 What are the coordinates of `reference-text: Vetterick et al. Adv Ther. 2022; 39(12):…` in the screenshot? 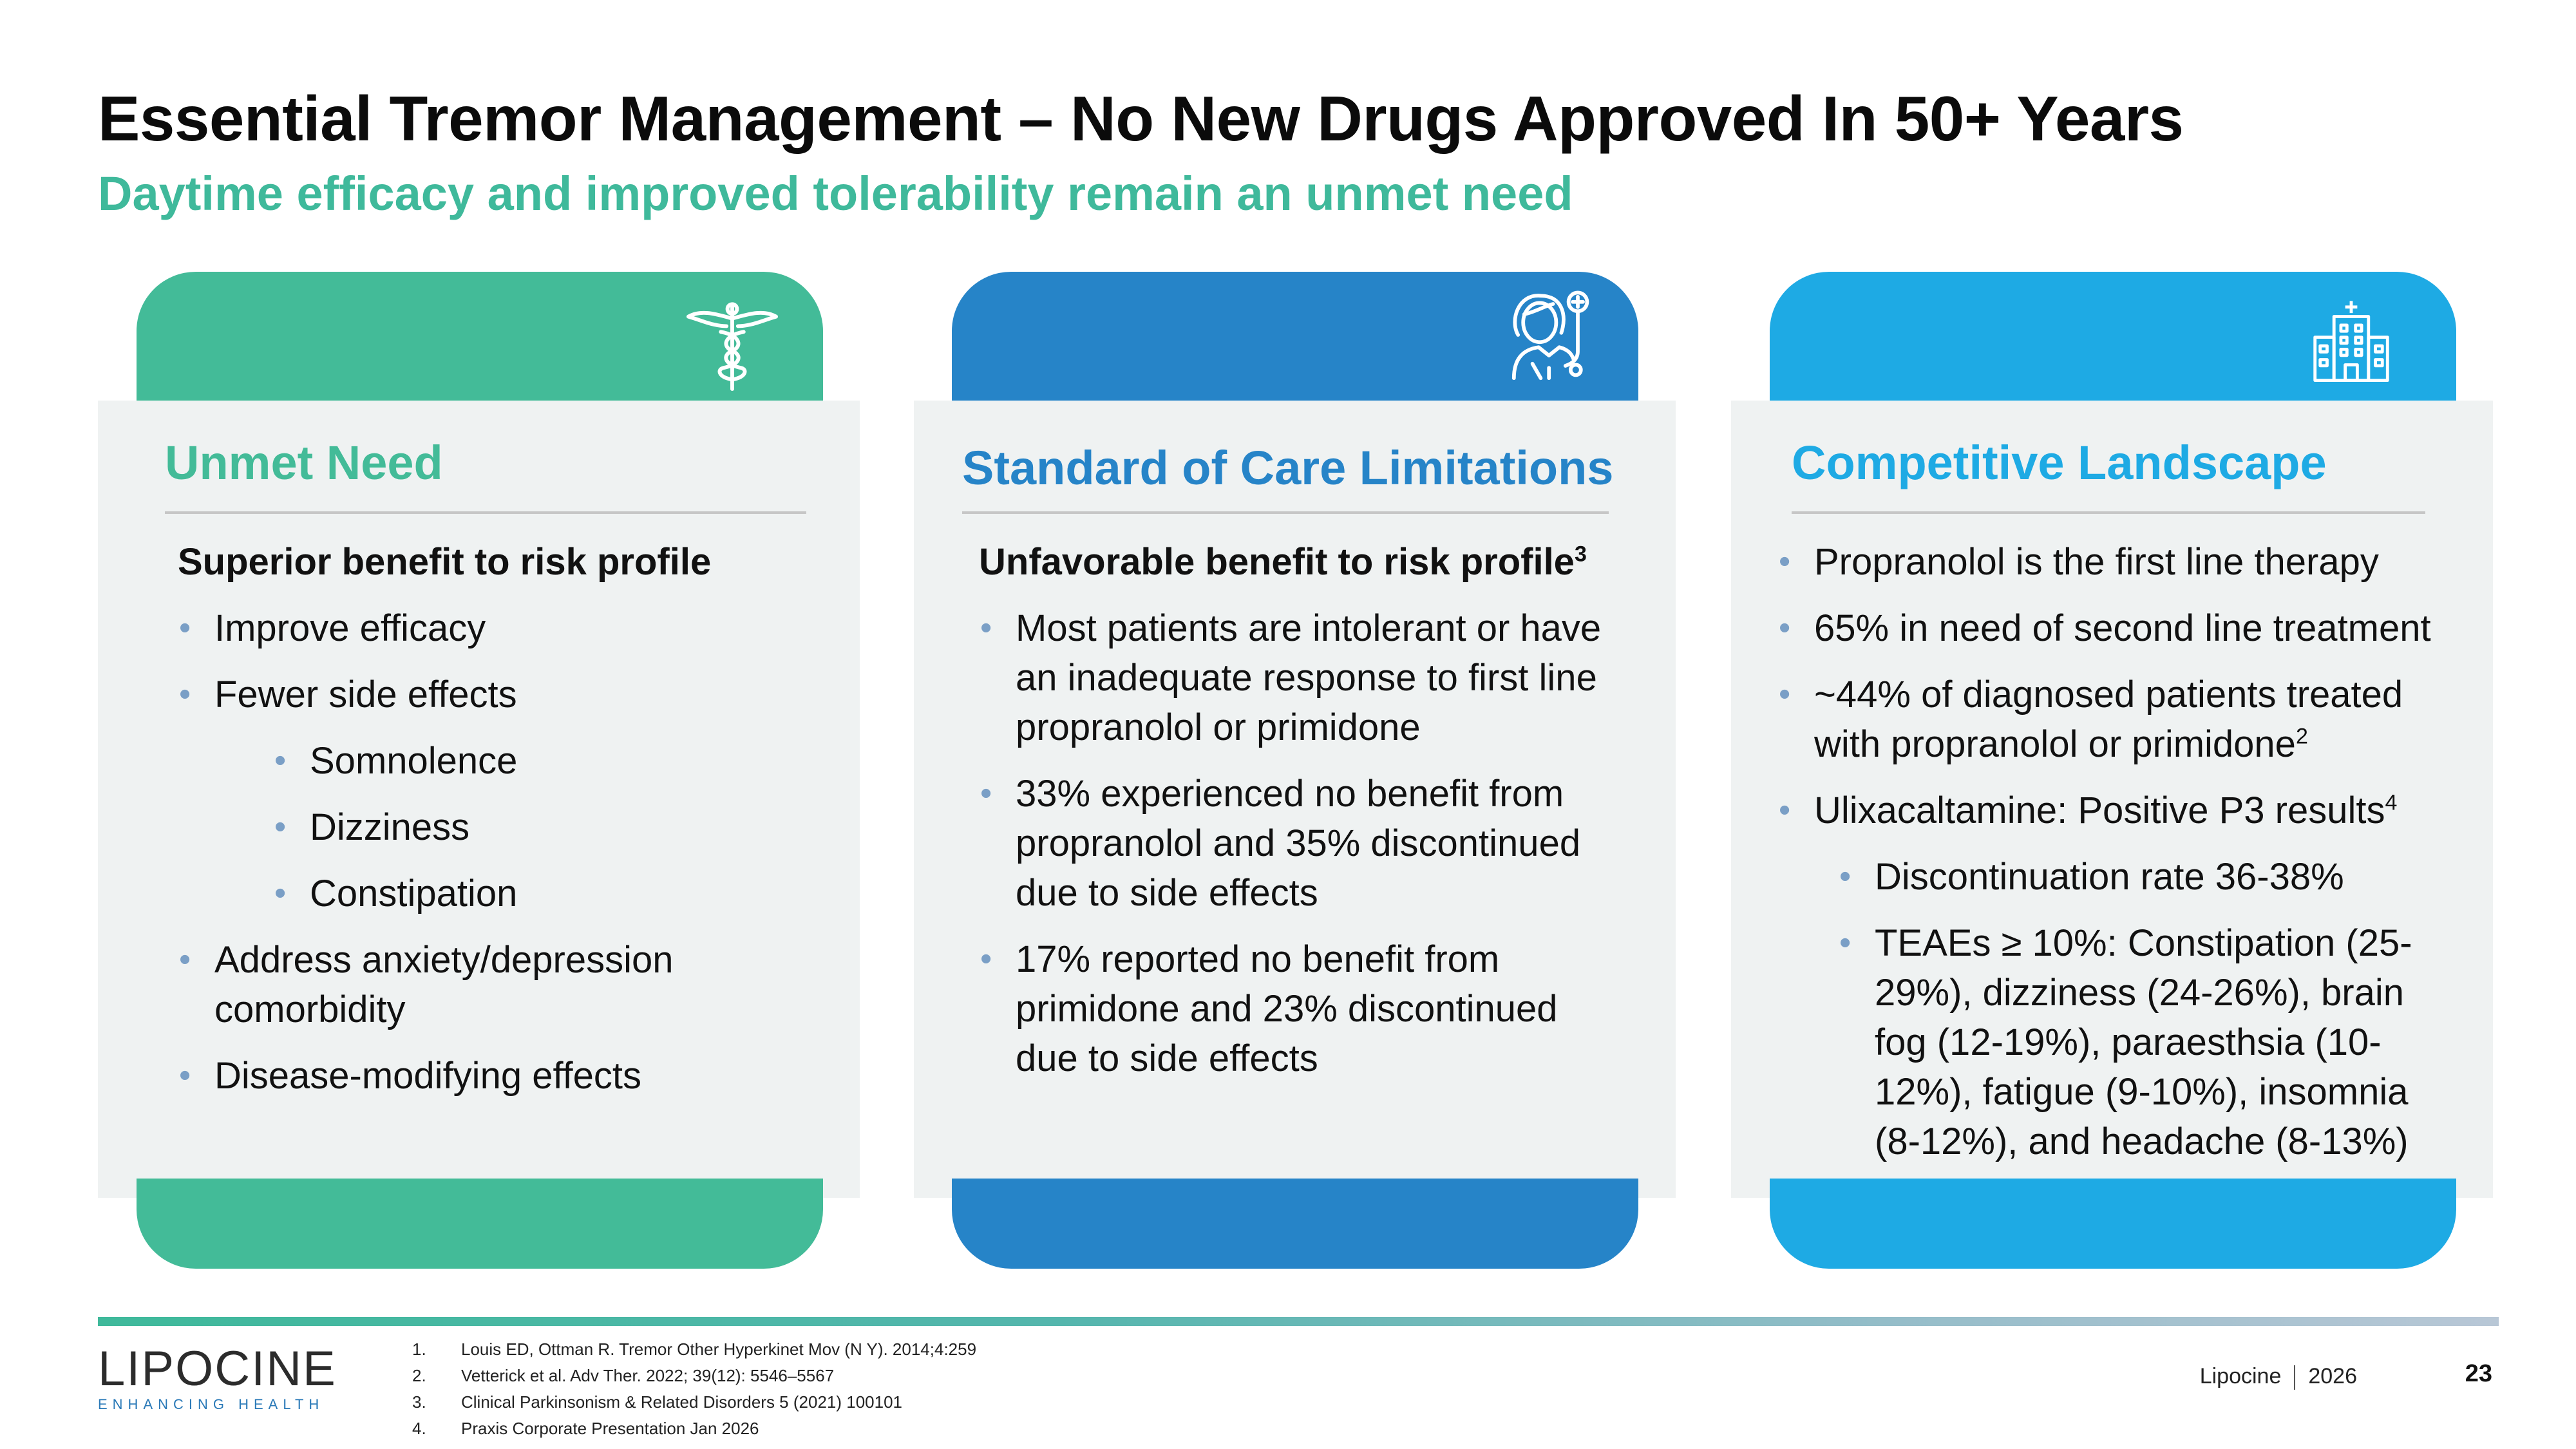 It's located at (648, 1376).